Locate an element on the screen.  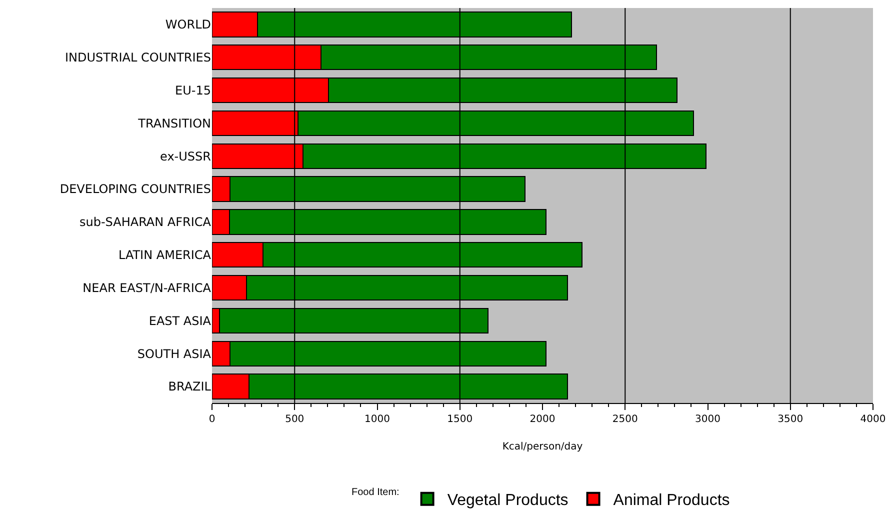
x-tick-label: 1500 is located at coordinates (460, 419).